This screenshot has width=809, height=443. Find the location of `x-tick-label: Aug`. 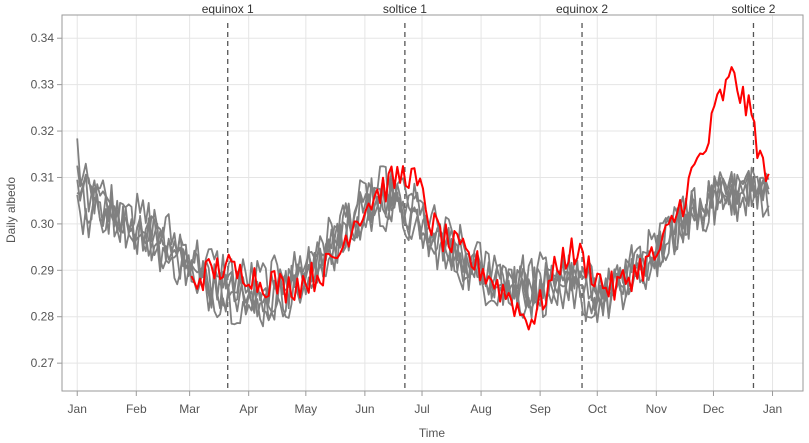

x-tick-label: Aug is located at coordinates (480, 409).